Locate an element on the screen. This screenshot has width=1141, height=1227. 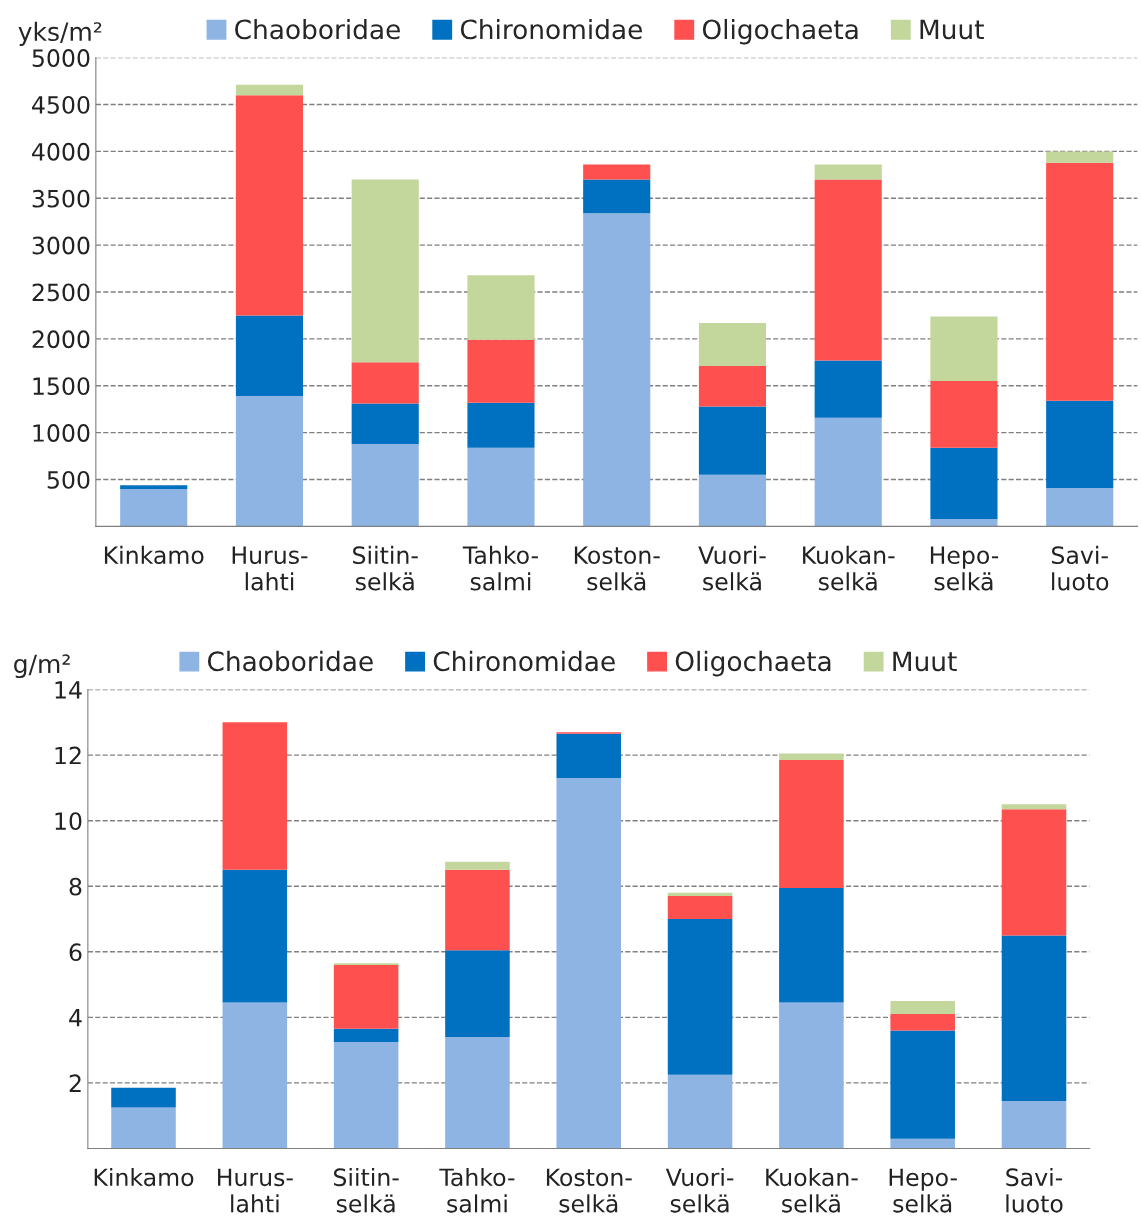
y-tick-label: 8 is located at coordinates (75, 886).